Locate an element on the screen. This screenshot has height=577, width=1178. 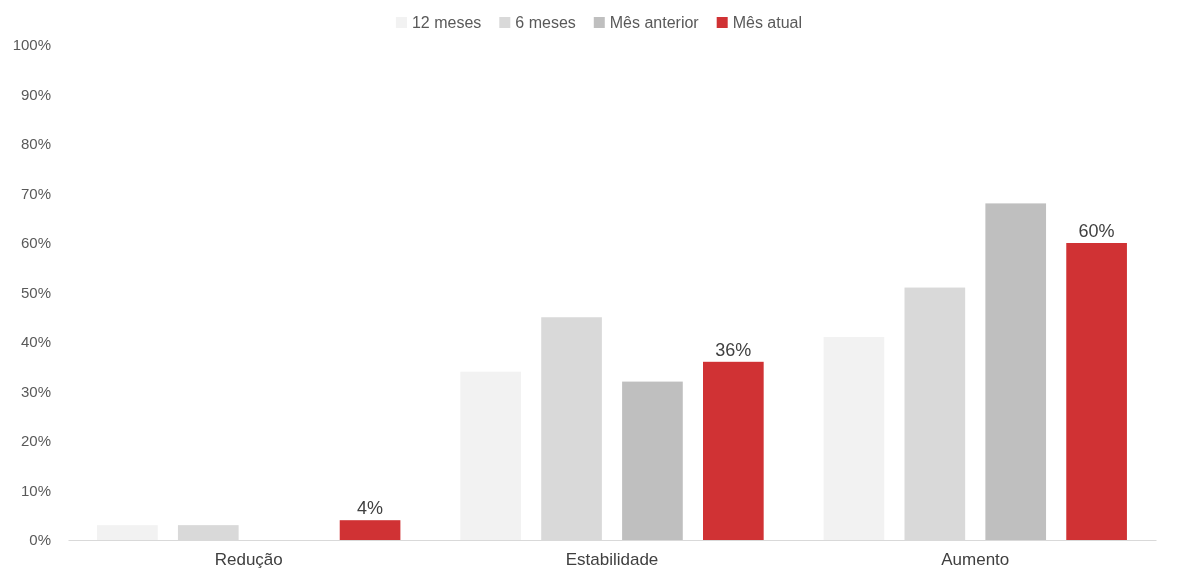
y-tick-label: 10% is located at coordinates (35, 490).